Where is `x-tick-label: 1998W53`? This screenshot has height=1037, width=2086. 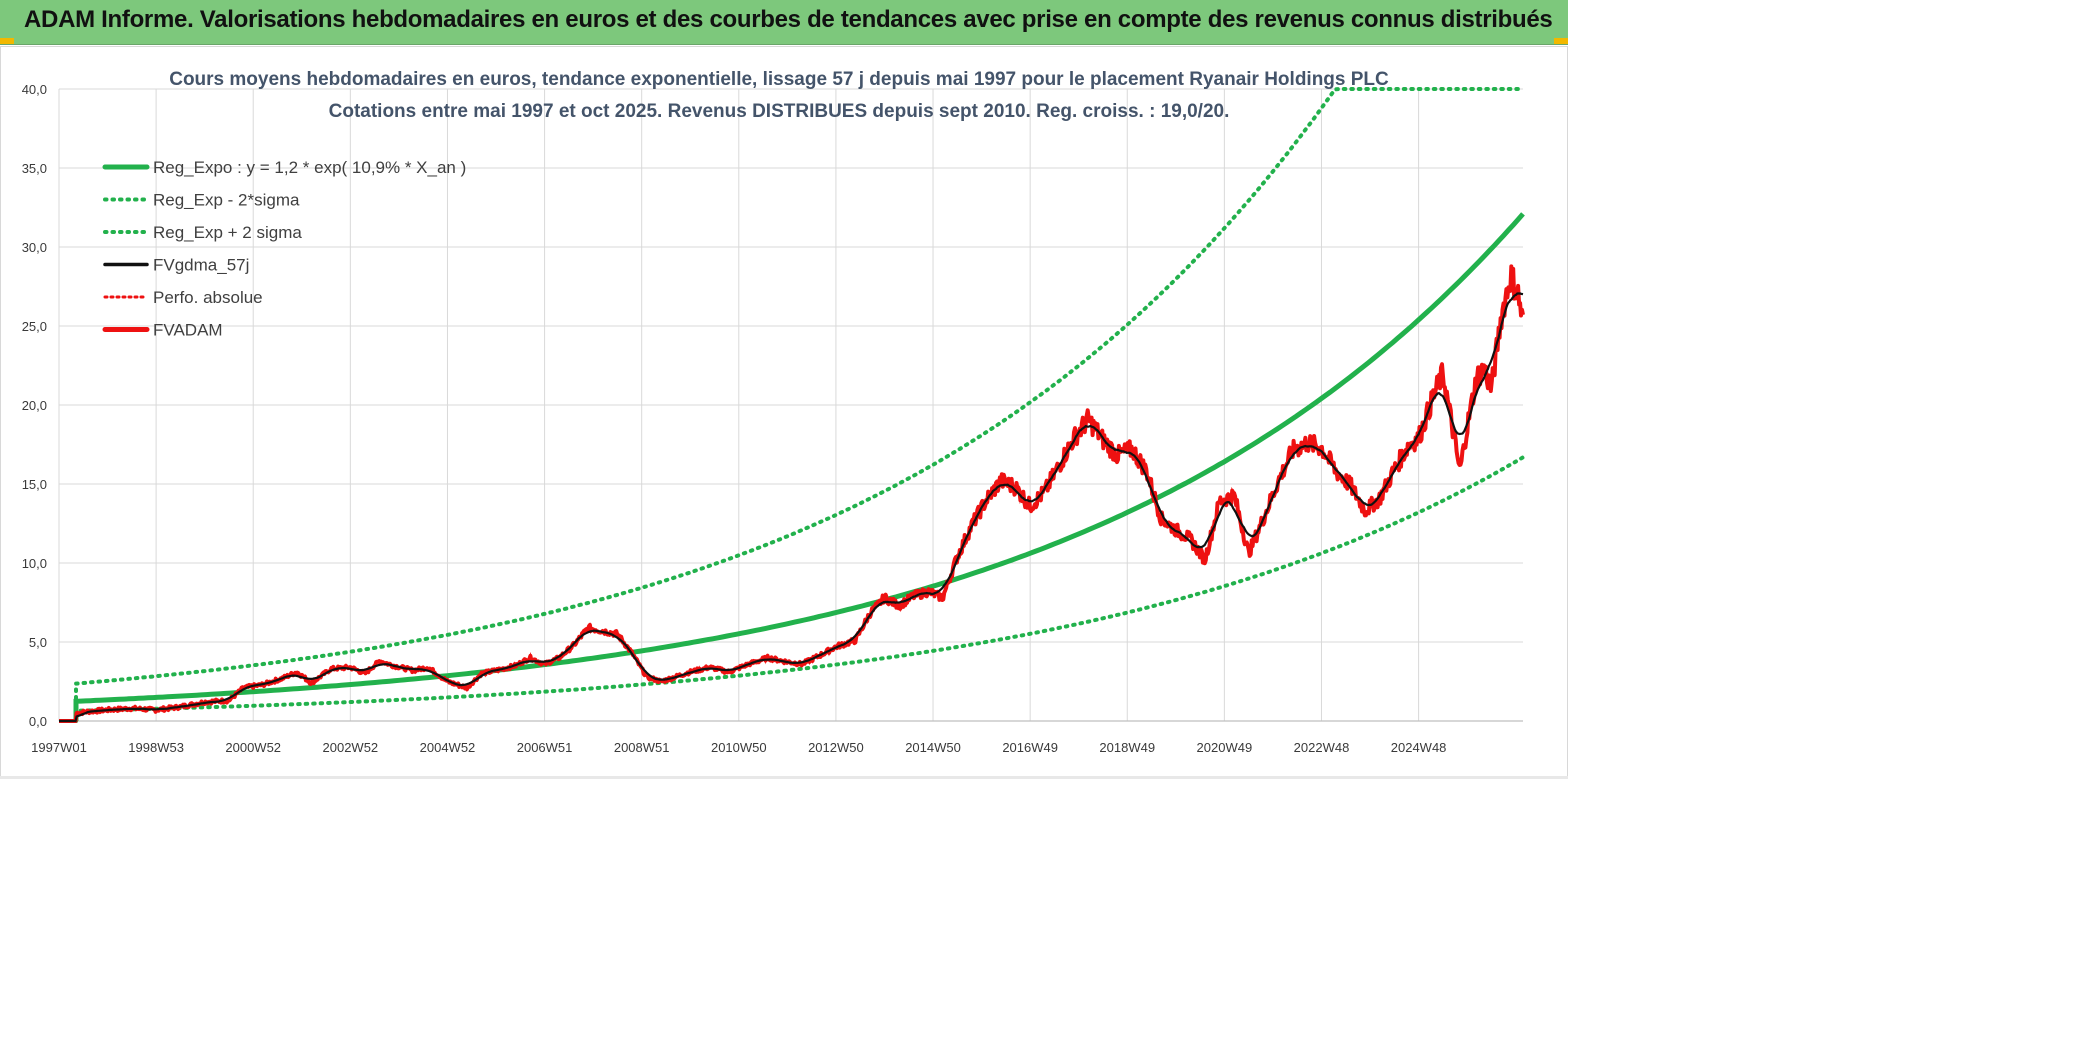
x-tick-label: 1998W53 is located at coordinates (156, 747).